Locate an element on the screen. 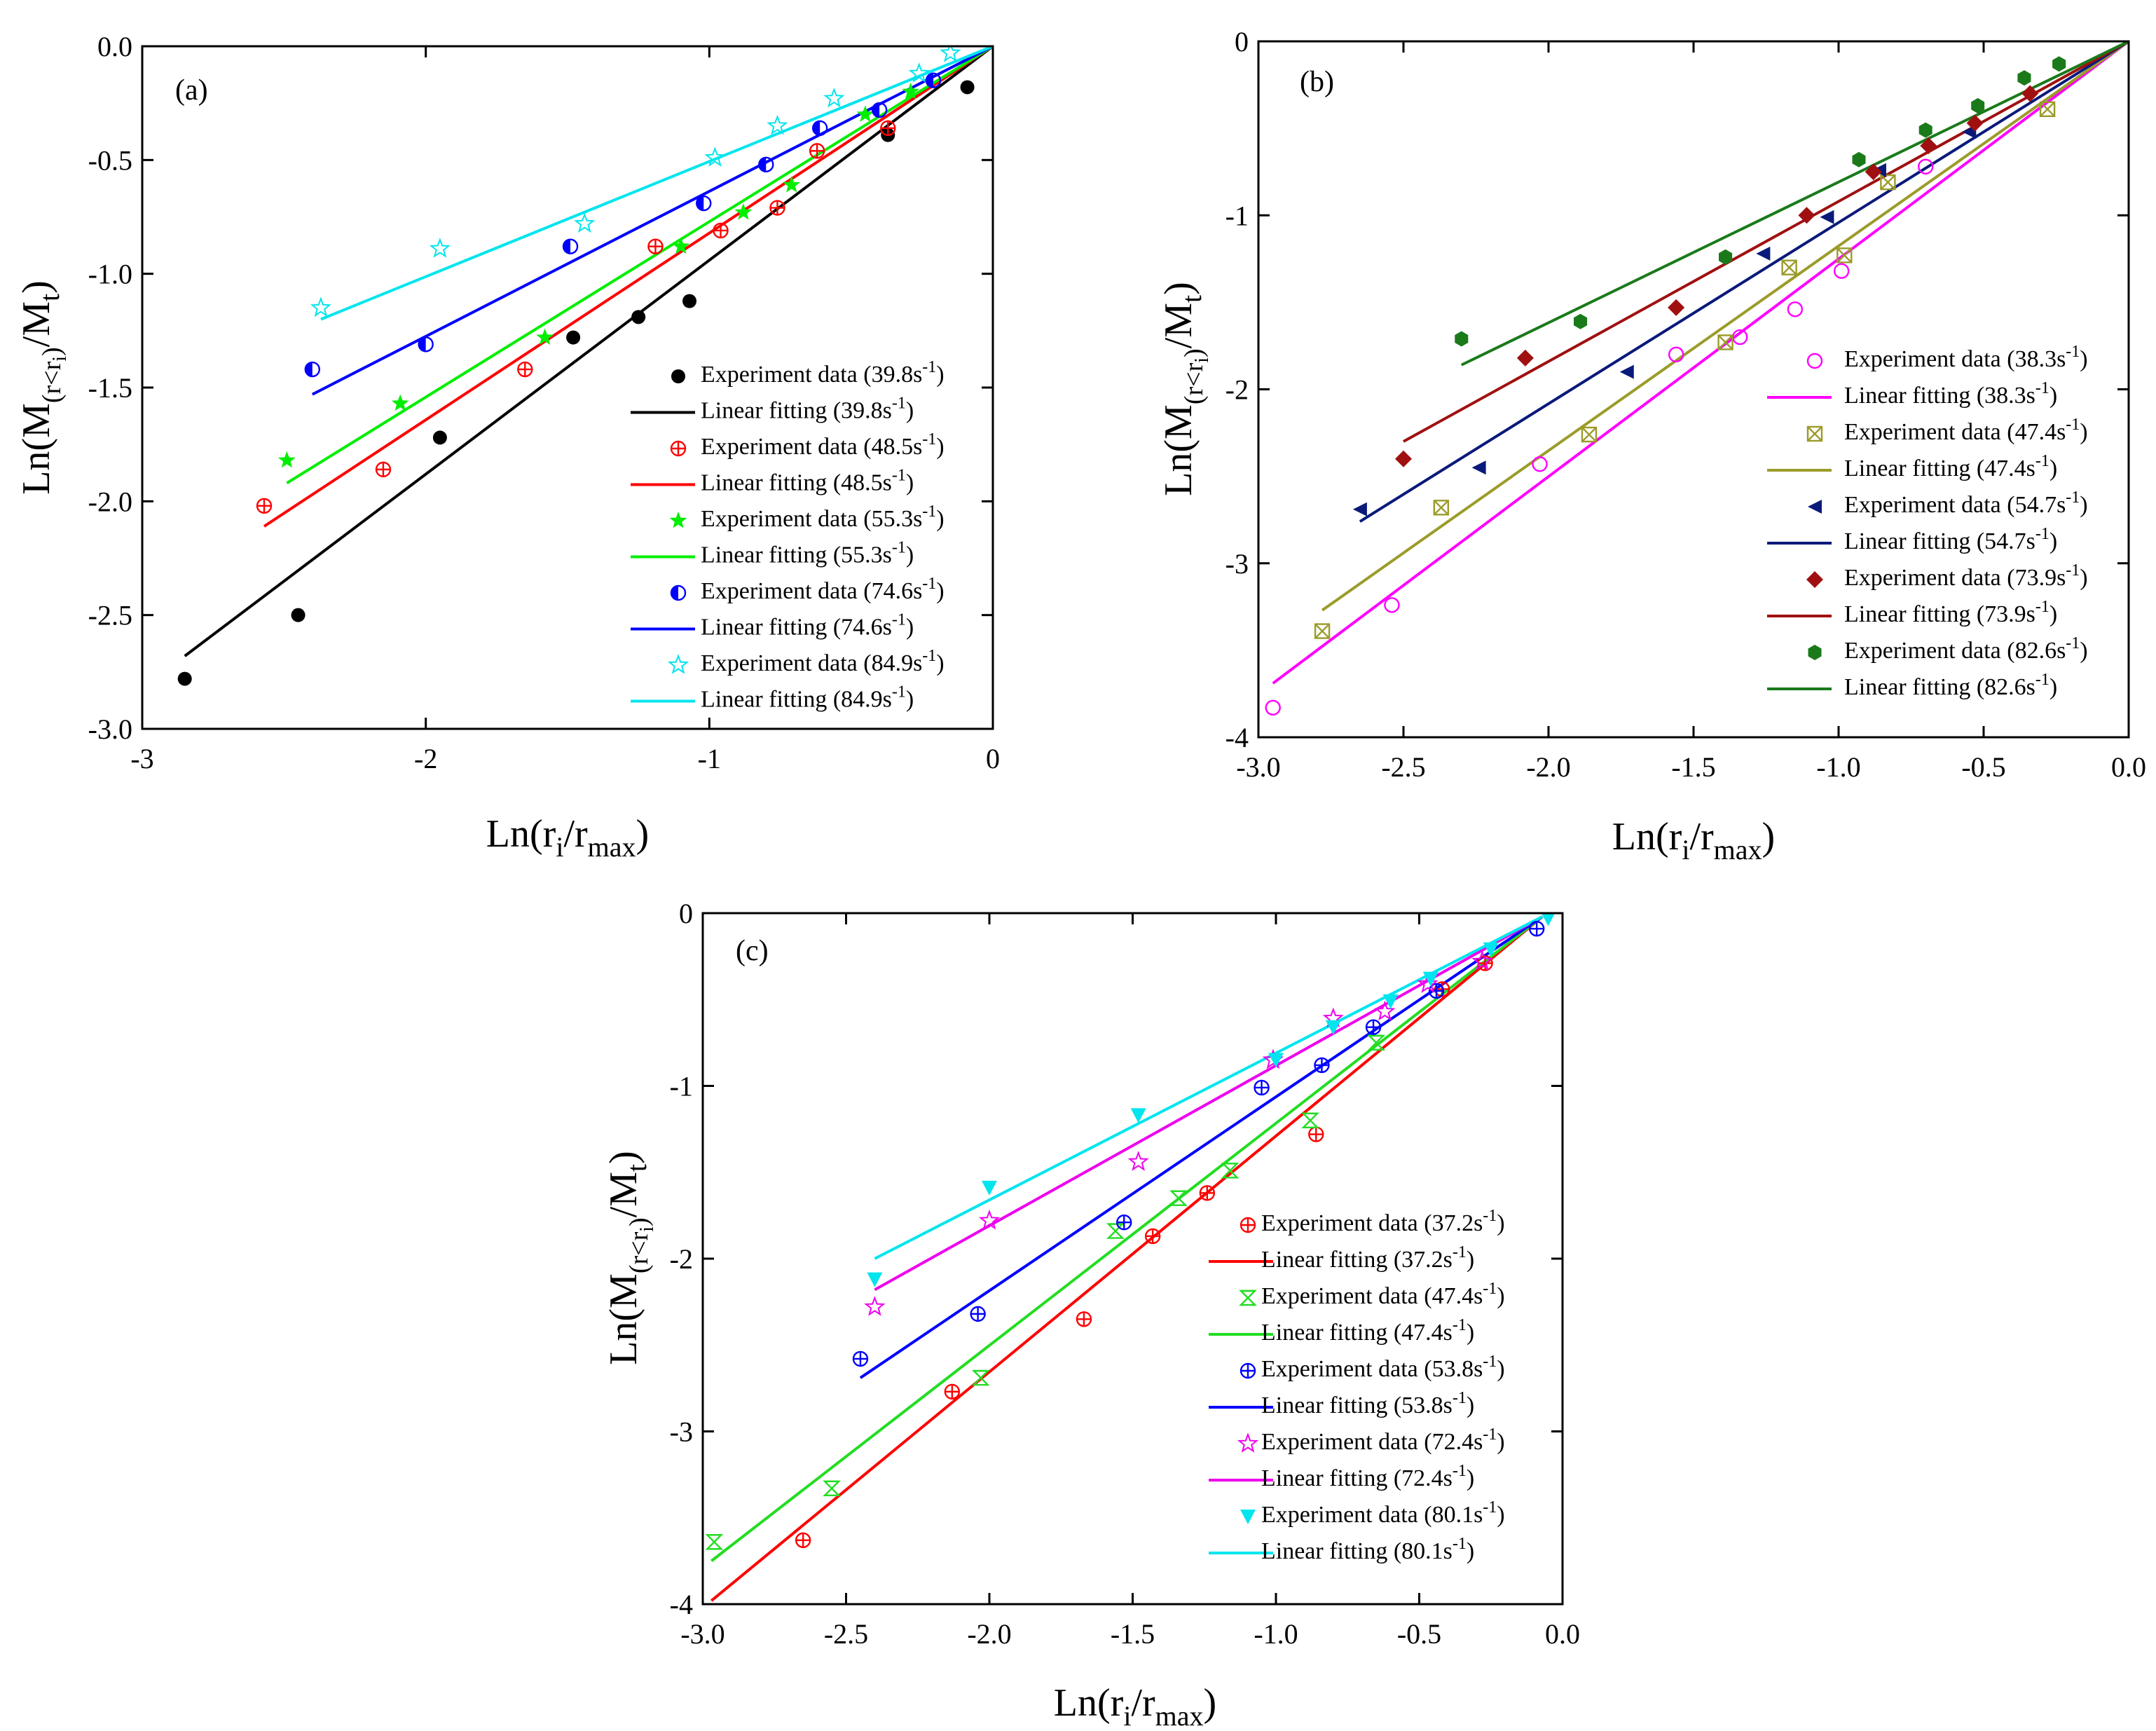 This screenshot has width=2156, height=1731. panel-b-legend-marker-82.6 is located at coordinates (1815, 653).